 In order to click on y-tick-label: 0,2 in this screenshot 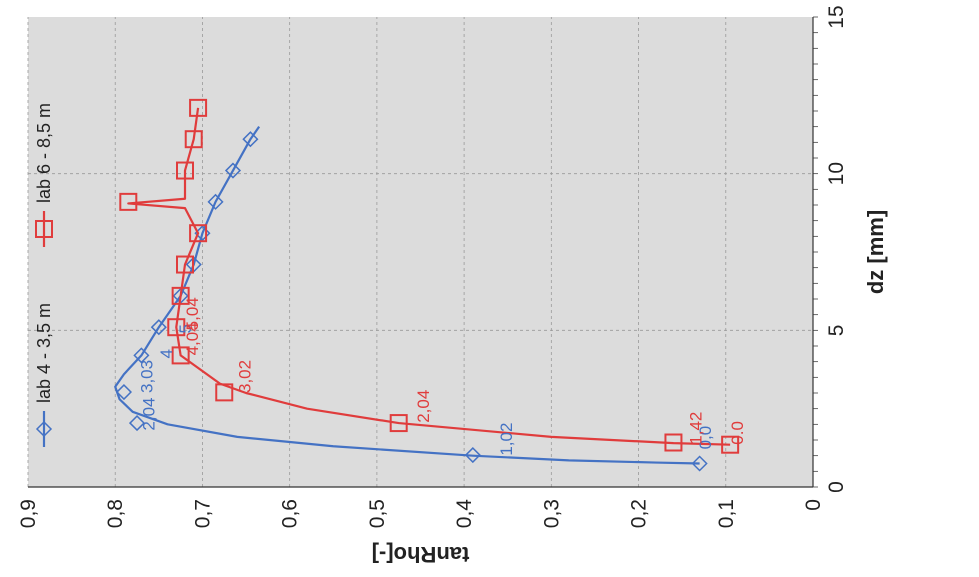, I will do `click(639, 513)`.